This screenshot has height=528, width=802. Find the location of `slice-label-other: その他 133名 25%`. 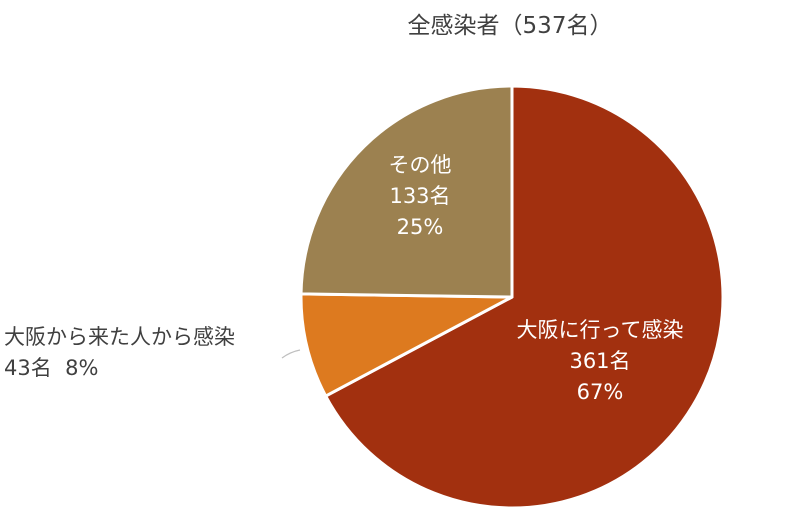

slice-label-other: その他 133名 25% is located at coordinates (420, 196).